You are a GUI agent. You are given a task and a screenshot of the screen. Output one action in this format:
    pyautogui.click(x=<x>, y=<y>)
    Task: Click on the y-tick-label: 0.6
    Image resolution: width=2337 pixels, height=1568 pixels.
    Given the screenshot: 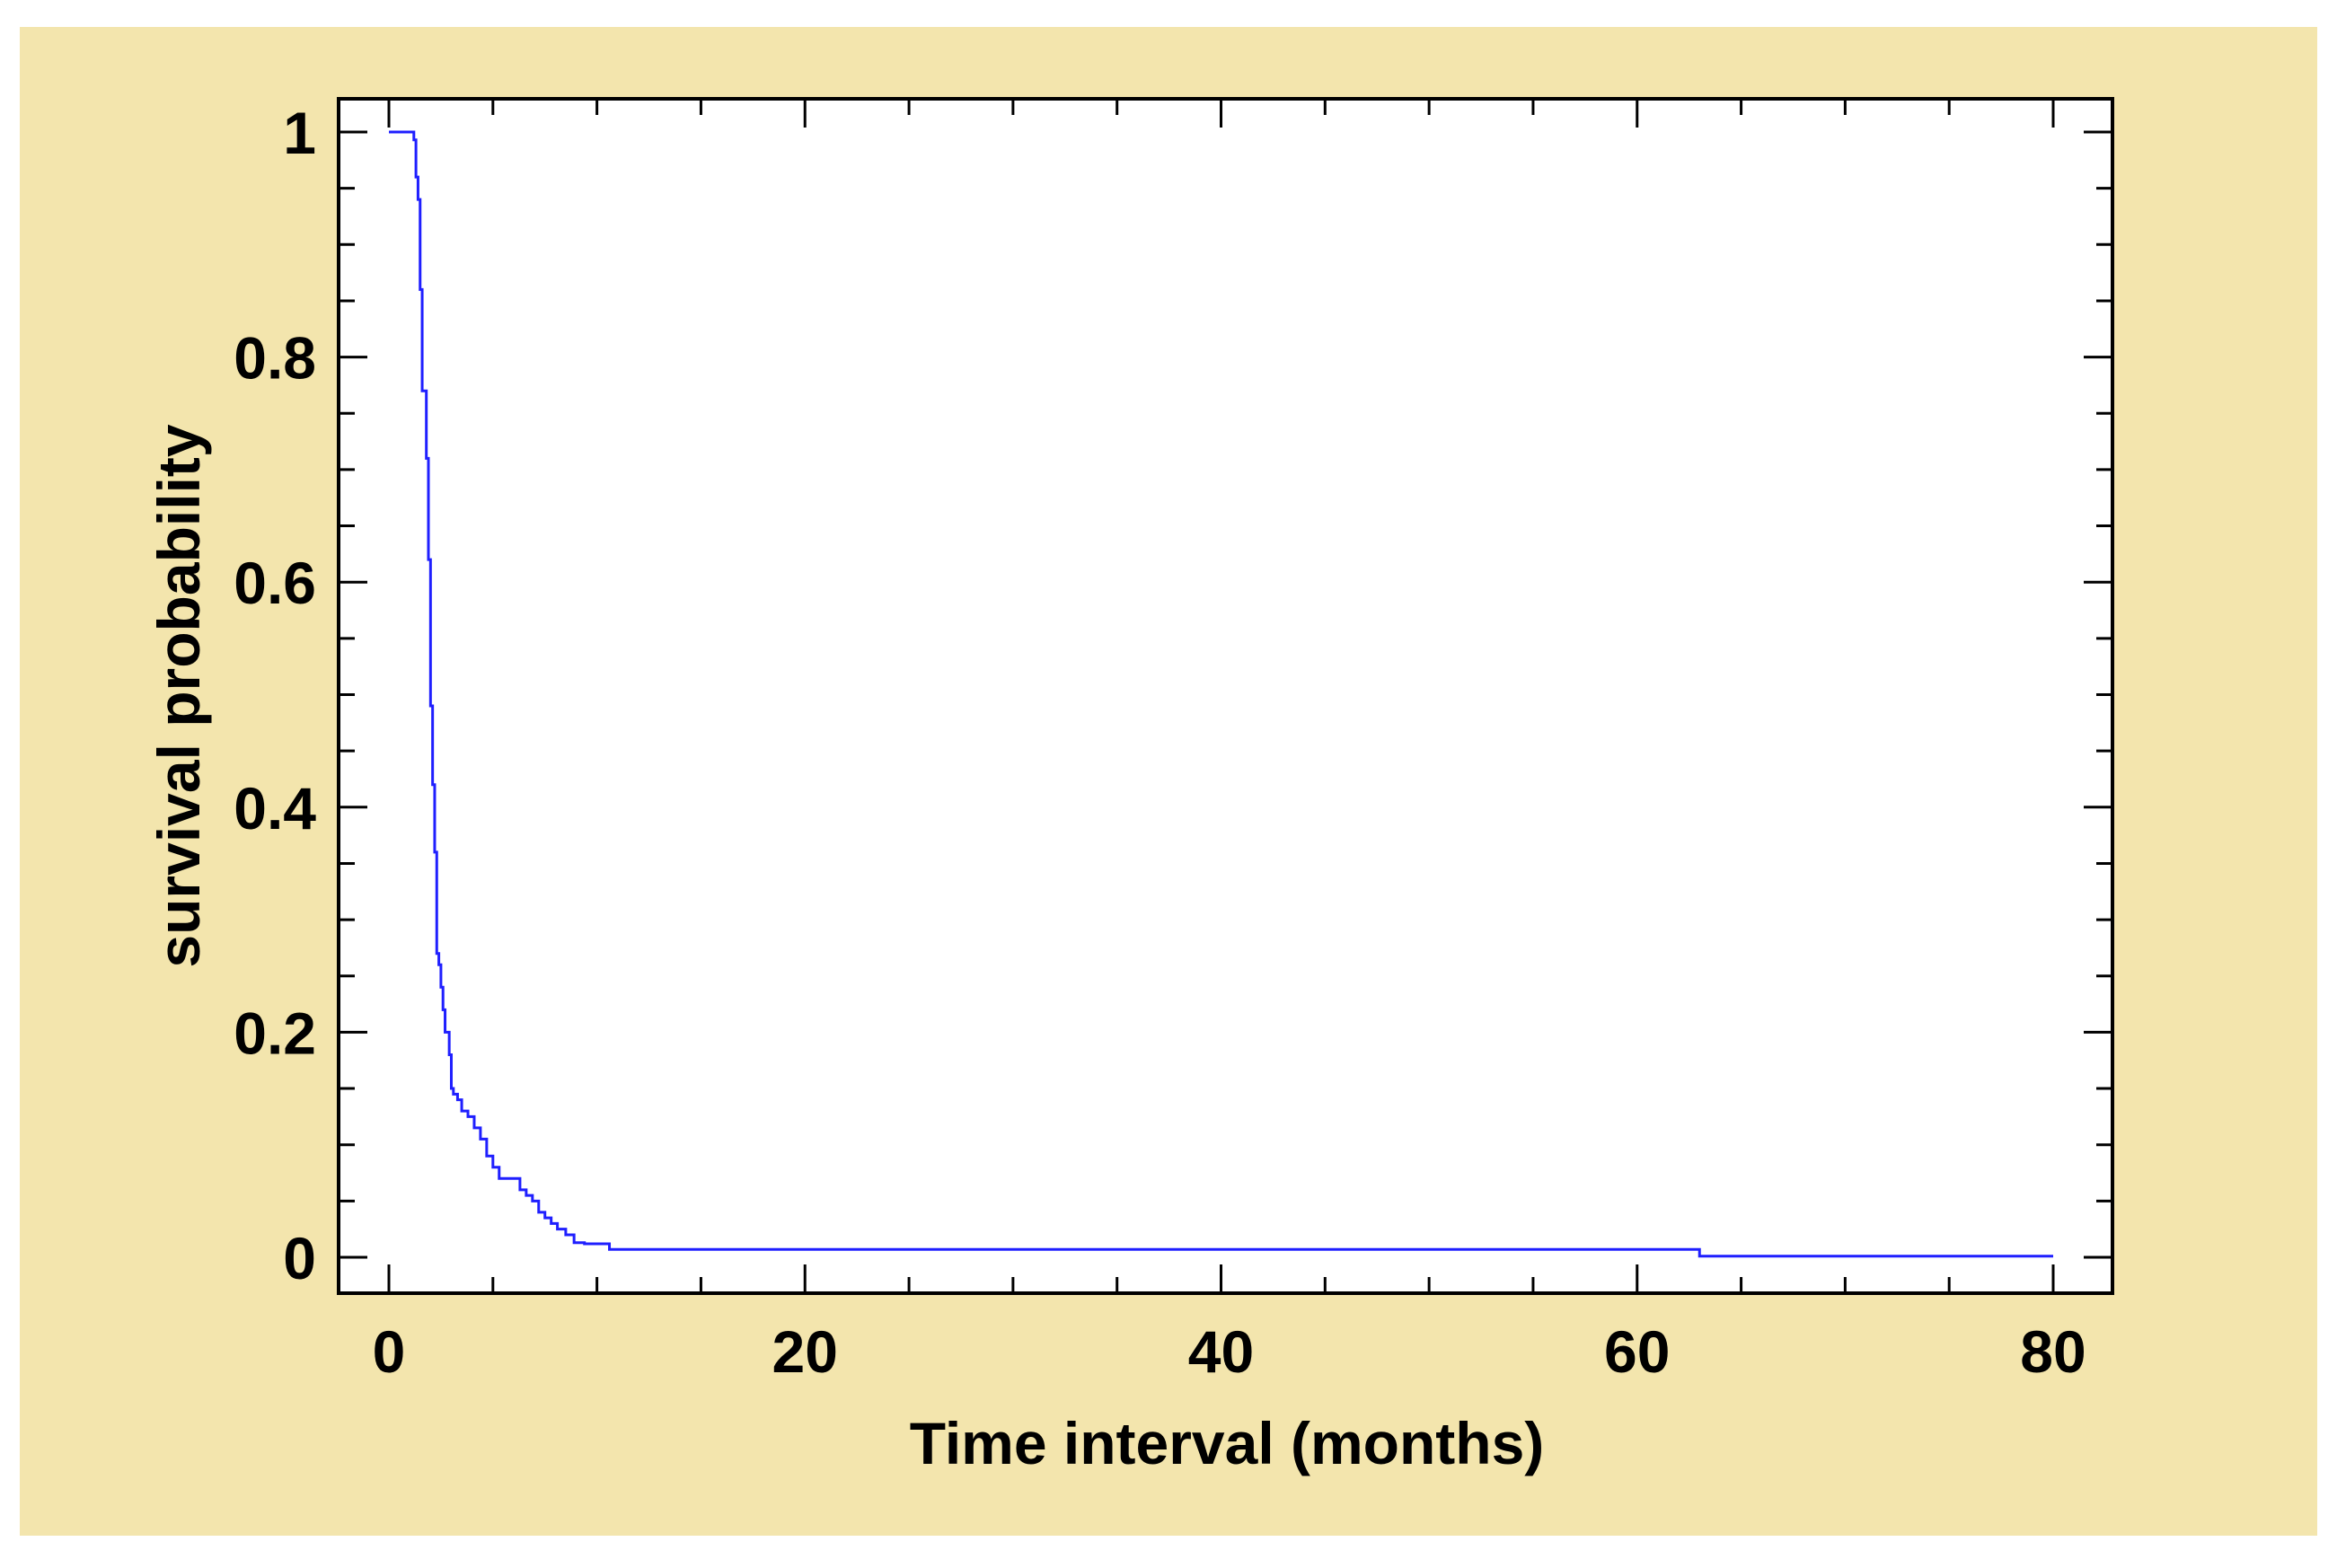 What is the action you would take?
    pyautogui.click(x=275, y=583)
    